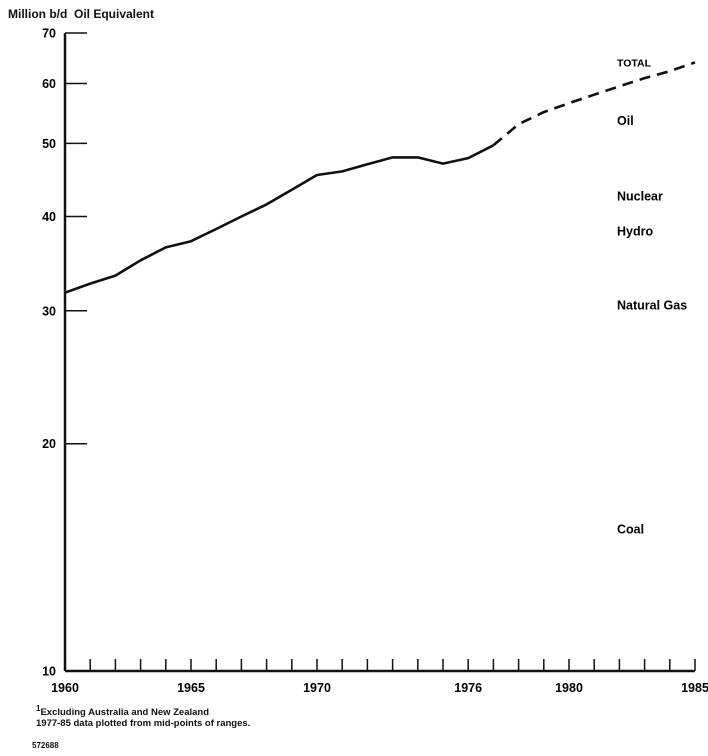 The image size is (708, 756). I want to click on y-axis-title: Million b/d Oil Equivalent, so click(81, 14).